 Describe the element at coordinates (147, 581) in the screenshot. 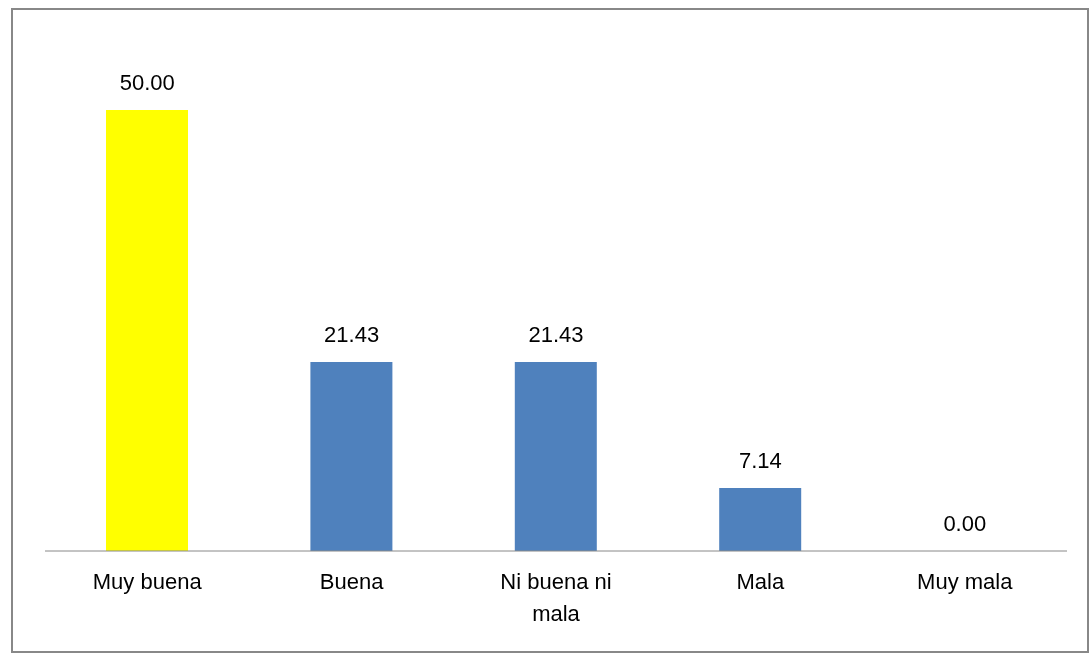

I see `x-tick-label: Muy buena` at that location.